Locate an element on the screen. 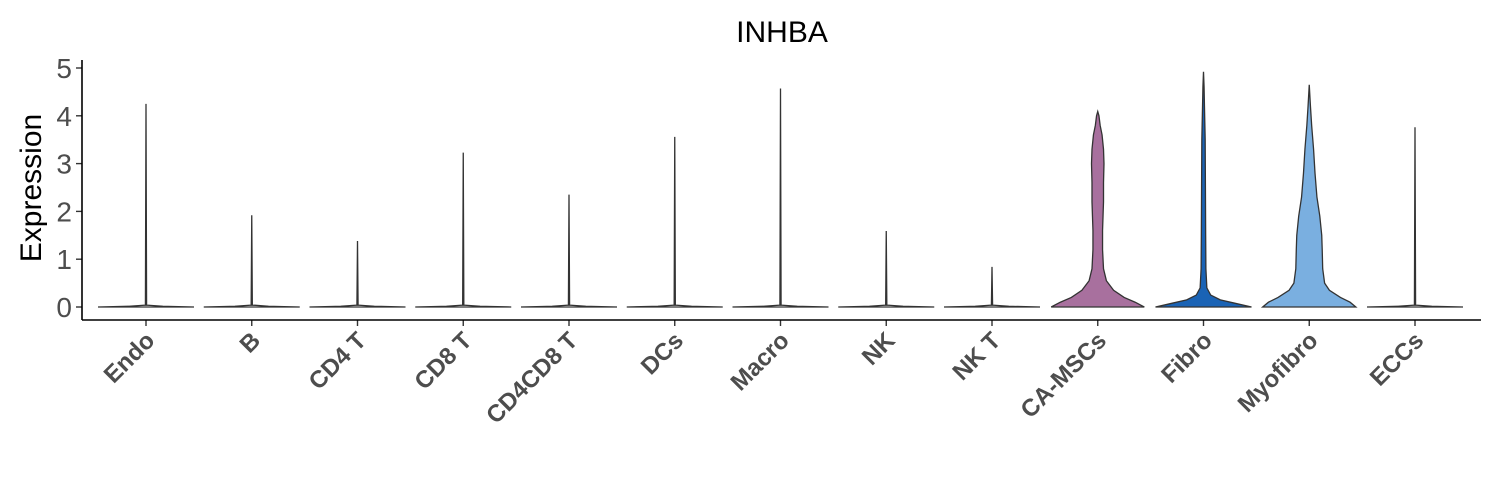 The width and height of the screenshot is (1500, 500). violin-myofibro is located at coordinates (1309, 196).